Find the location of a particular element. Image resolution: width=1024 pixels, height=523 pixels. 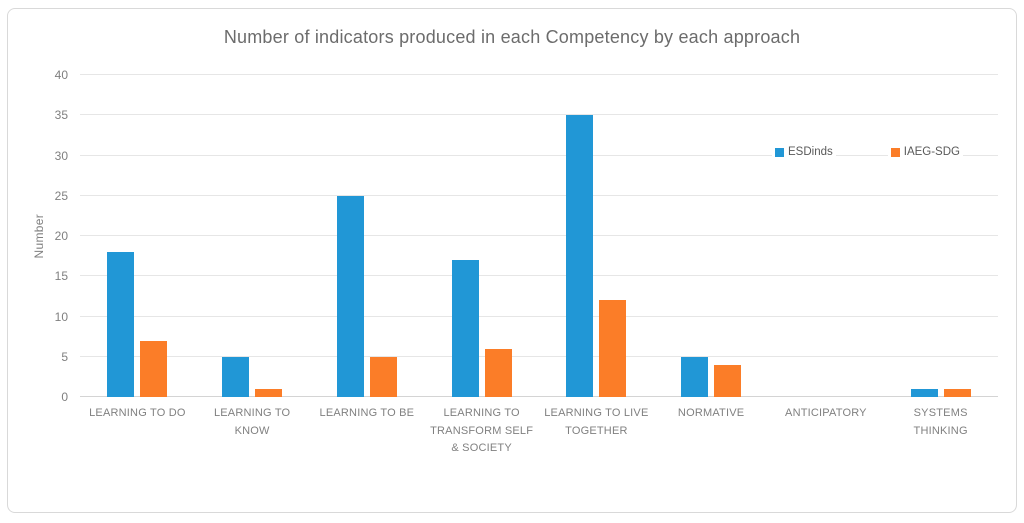

x-axis-category-label: ANTICIPATORY is located at coordinates (826, 413).